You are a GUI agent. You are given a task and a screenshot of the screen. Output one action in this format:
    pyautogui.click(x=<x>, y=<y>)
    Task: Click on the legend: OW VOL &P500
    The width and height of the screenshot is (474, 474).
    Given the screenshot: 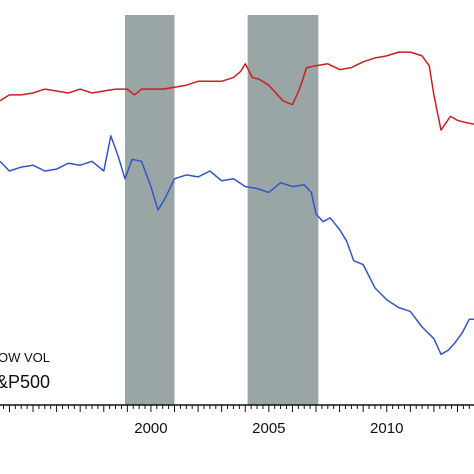 What is the action you would take?
    pyautogui.click(x=25, y=371)
    